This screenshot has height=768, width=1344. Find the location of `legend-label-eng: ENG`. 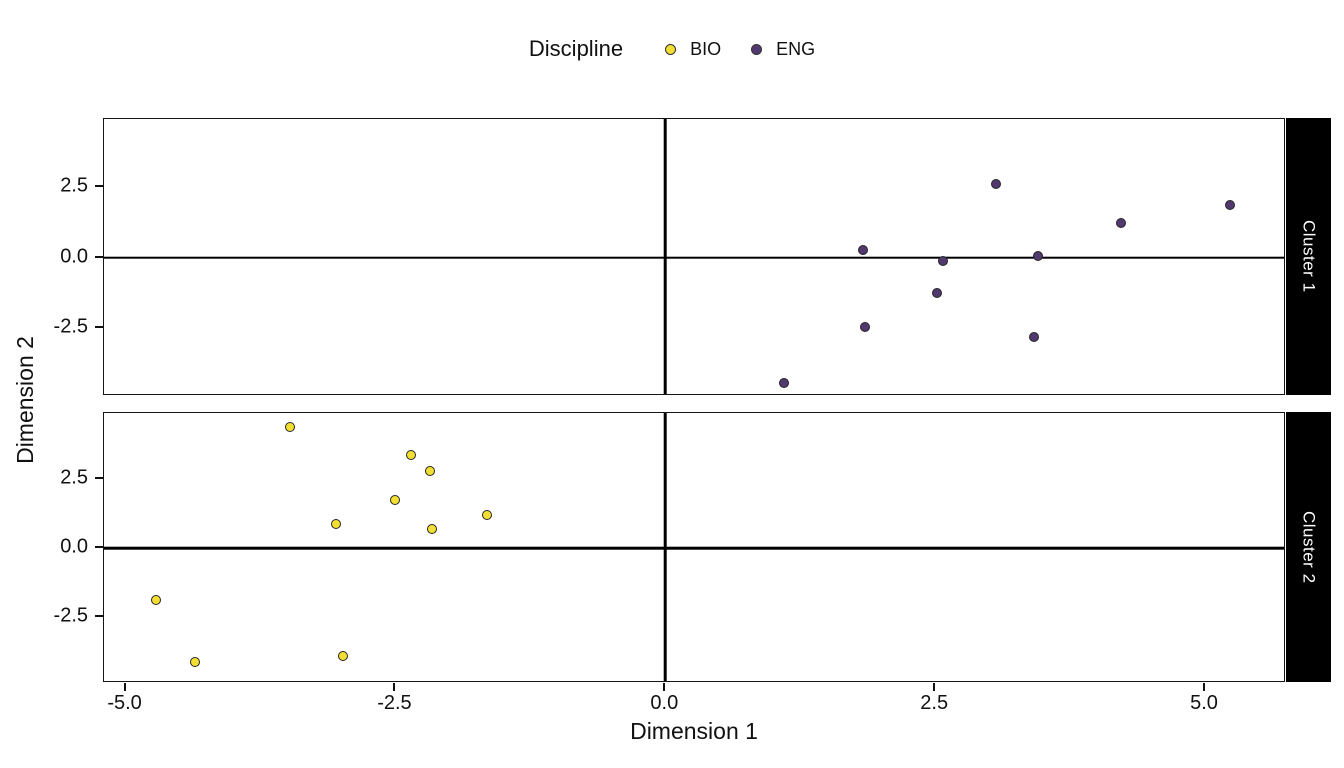

legend-label-eng: ENG is located at coordinates (796, 48).